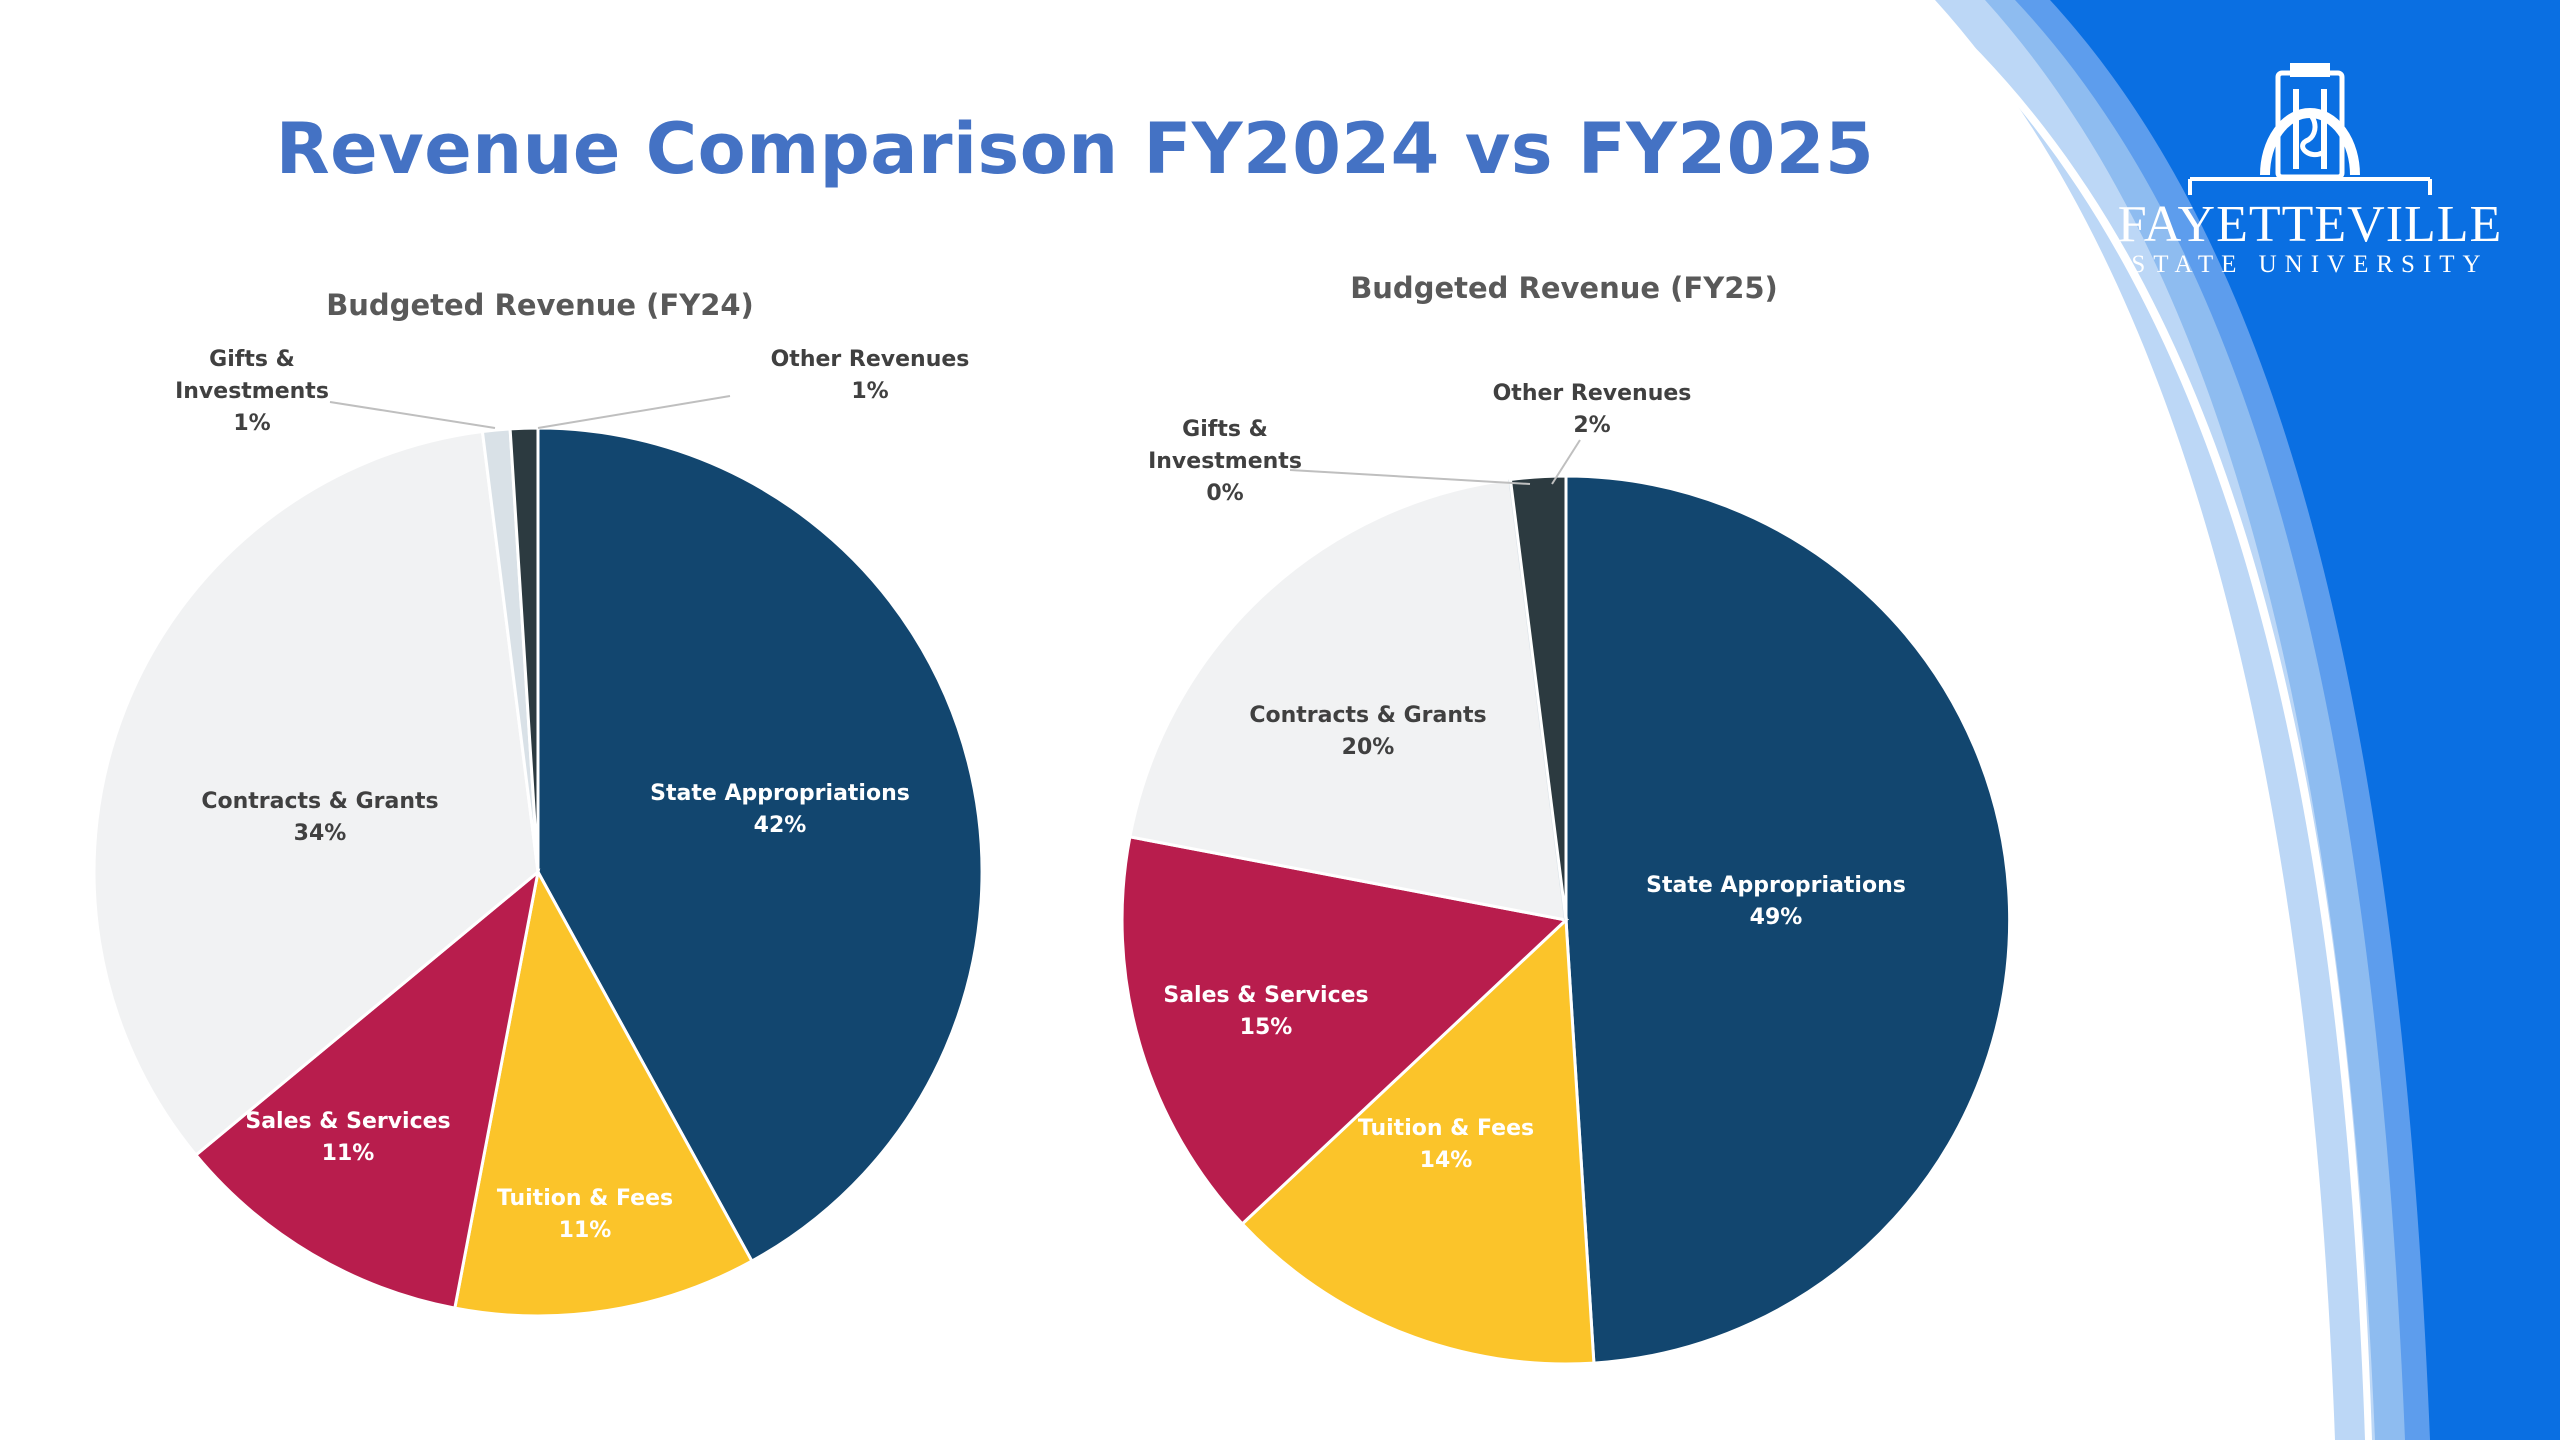 This screenshot has width=2560, height=1440. What do you see at coordinates (2310, 264) in the screenshot?
I see `logo-subtitle: STATE UNIVERSITY` at bounding box center [2310, 264].